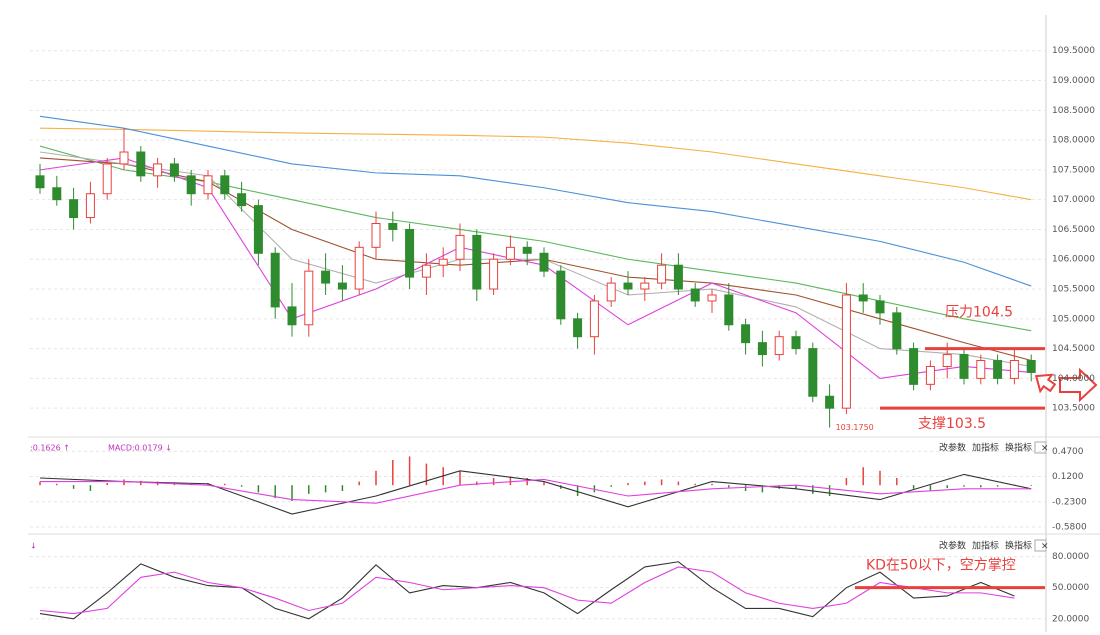  What do you see at coordinates (140, 448) in the screenshot?
I see `indicator-header: MACD:0.0179 ↓` at bounding box center [140, 448].